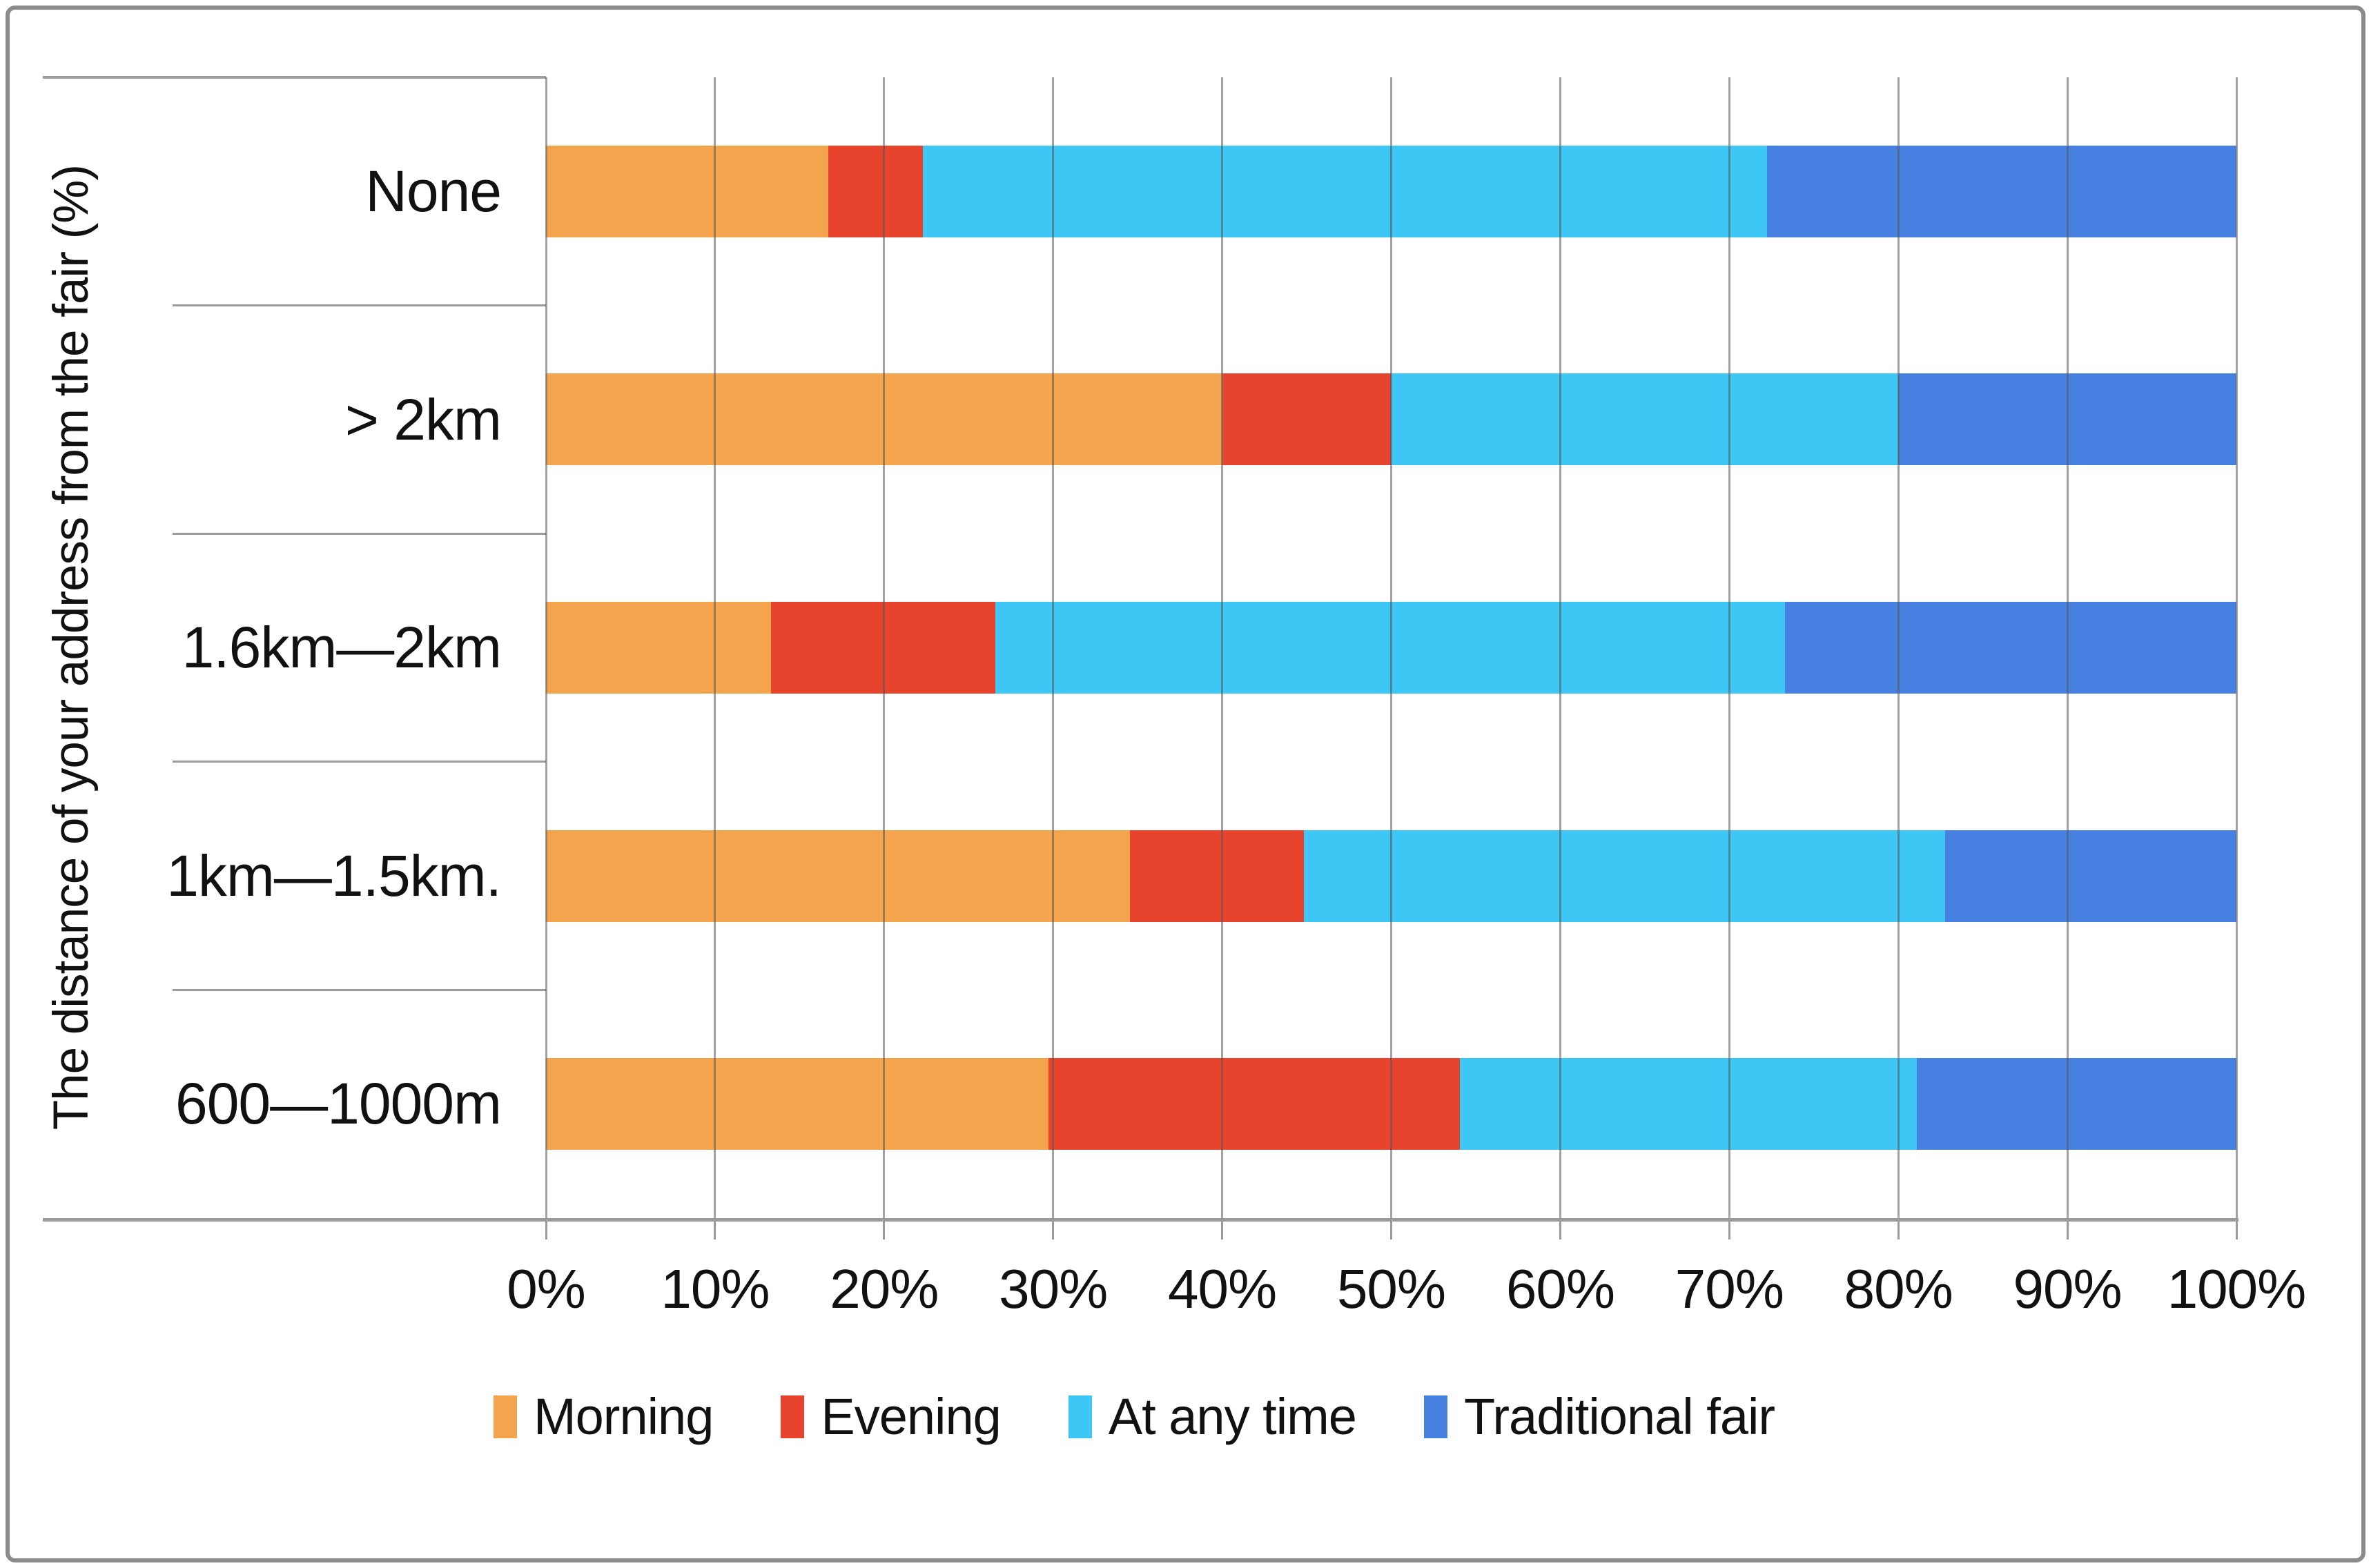 The height and width of the screenshot is (1568, 2371). Describe the element at coordinates (716, 1289) in the screenshot. I see `x-axis-tick-label: 10%` at that location.